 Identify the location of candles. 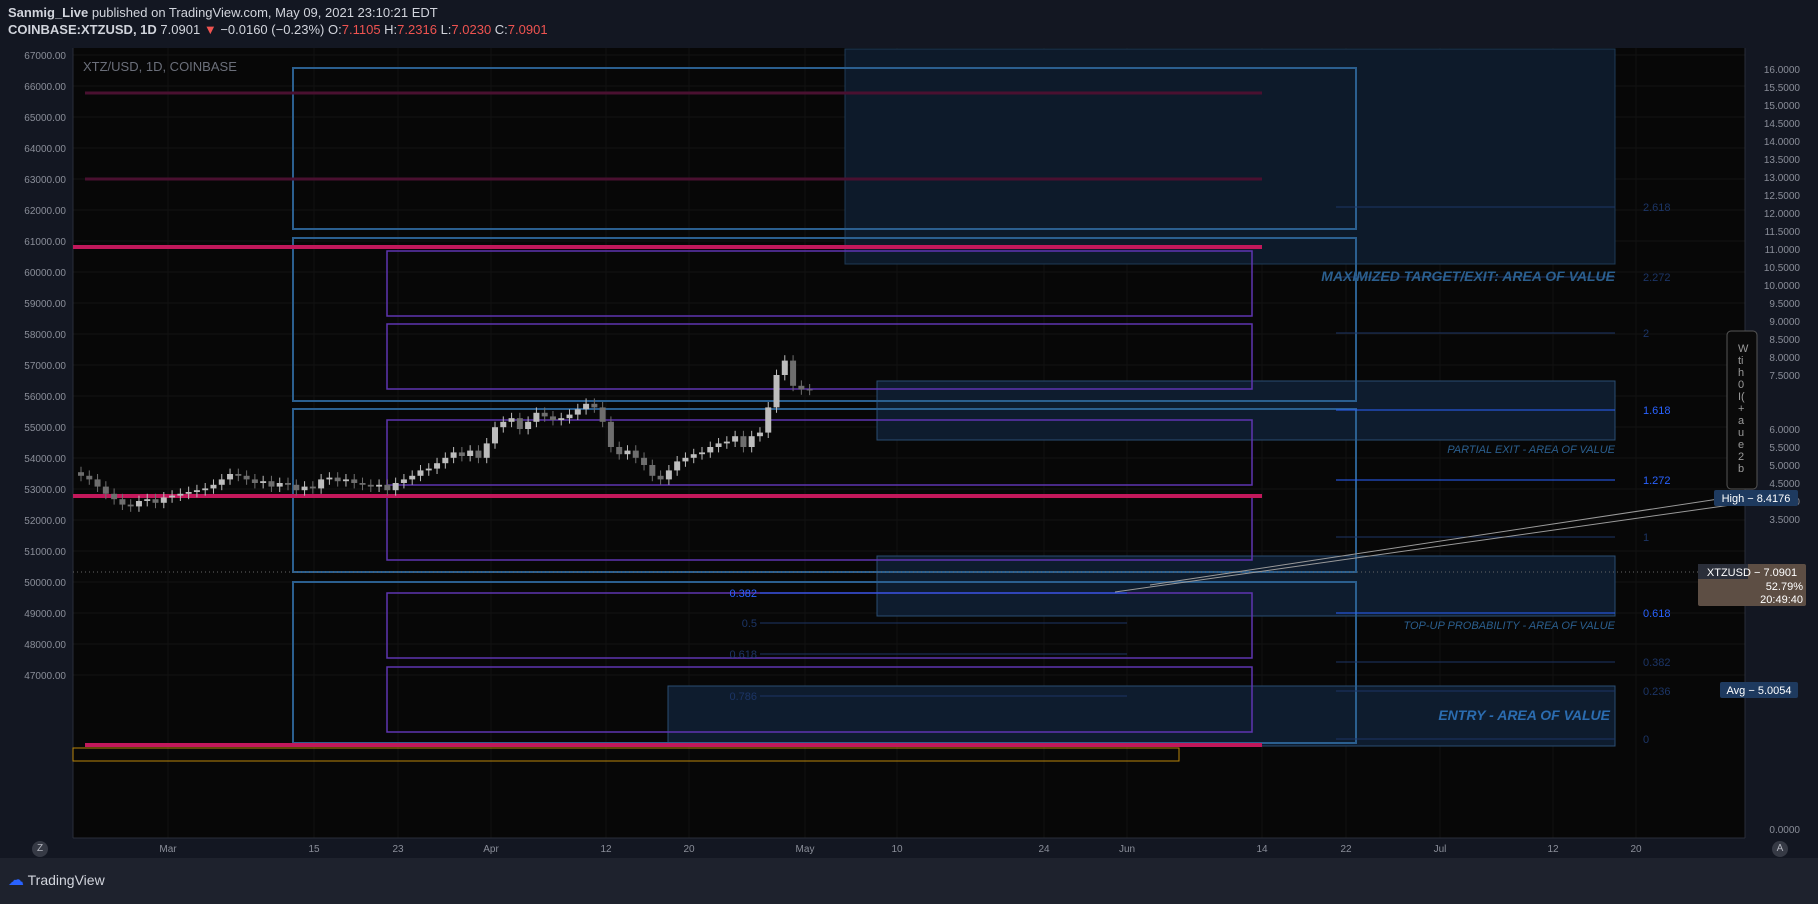
(445, 433).